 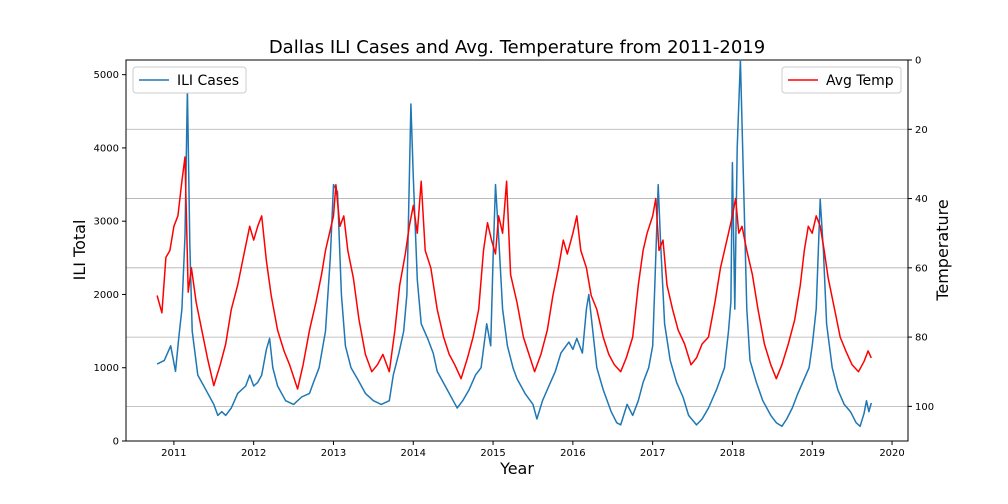 What do you see at coordinates (860, 81) in the screenshot?
I see `legend-right-label: Avg Temp` at bounding box center [860, 81].